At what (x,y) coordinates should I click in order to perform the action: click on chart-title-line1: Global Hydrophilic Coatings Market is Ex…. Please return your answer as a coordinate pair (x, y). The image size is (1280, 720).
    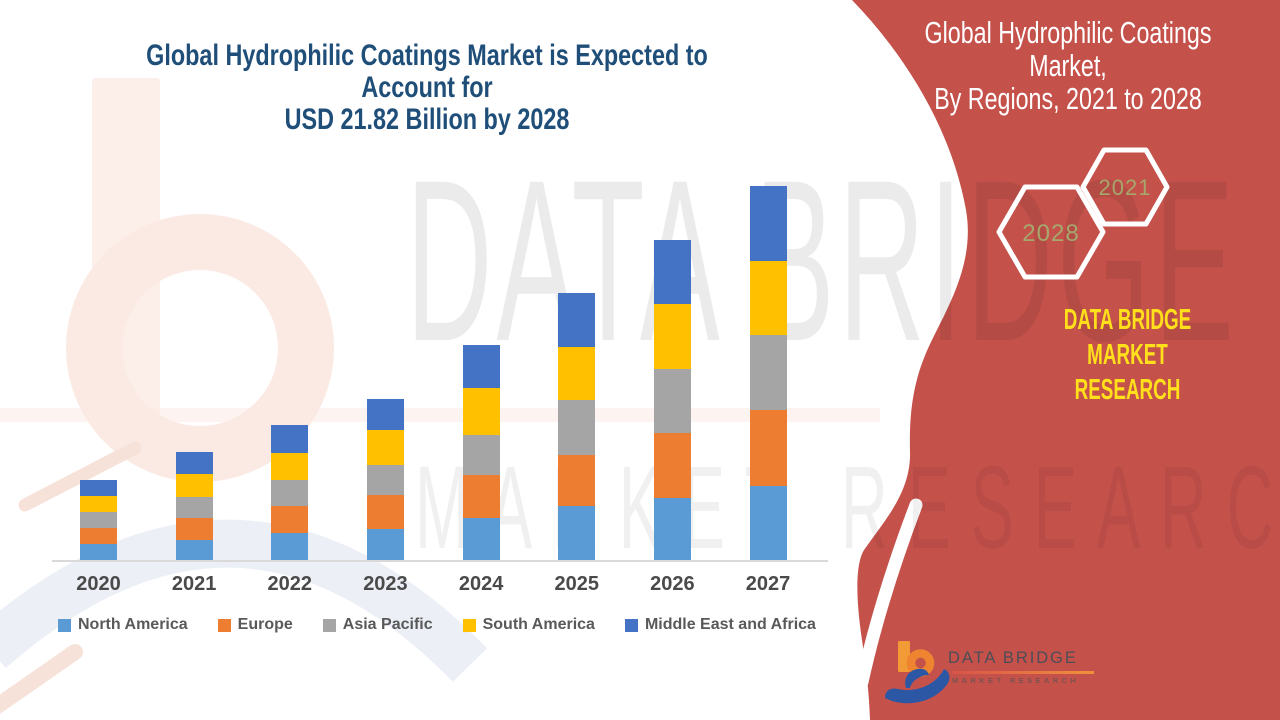
    Looking at the image, I should click on (427, 71).